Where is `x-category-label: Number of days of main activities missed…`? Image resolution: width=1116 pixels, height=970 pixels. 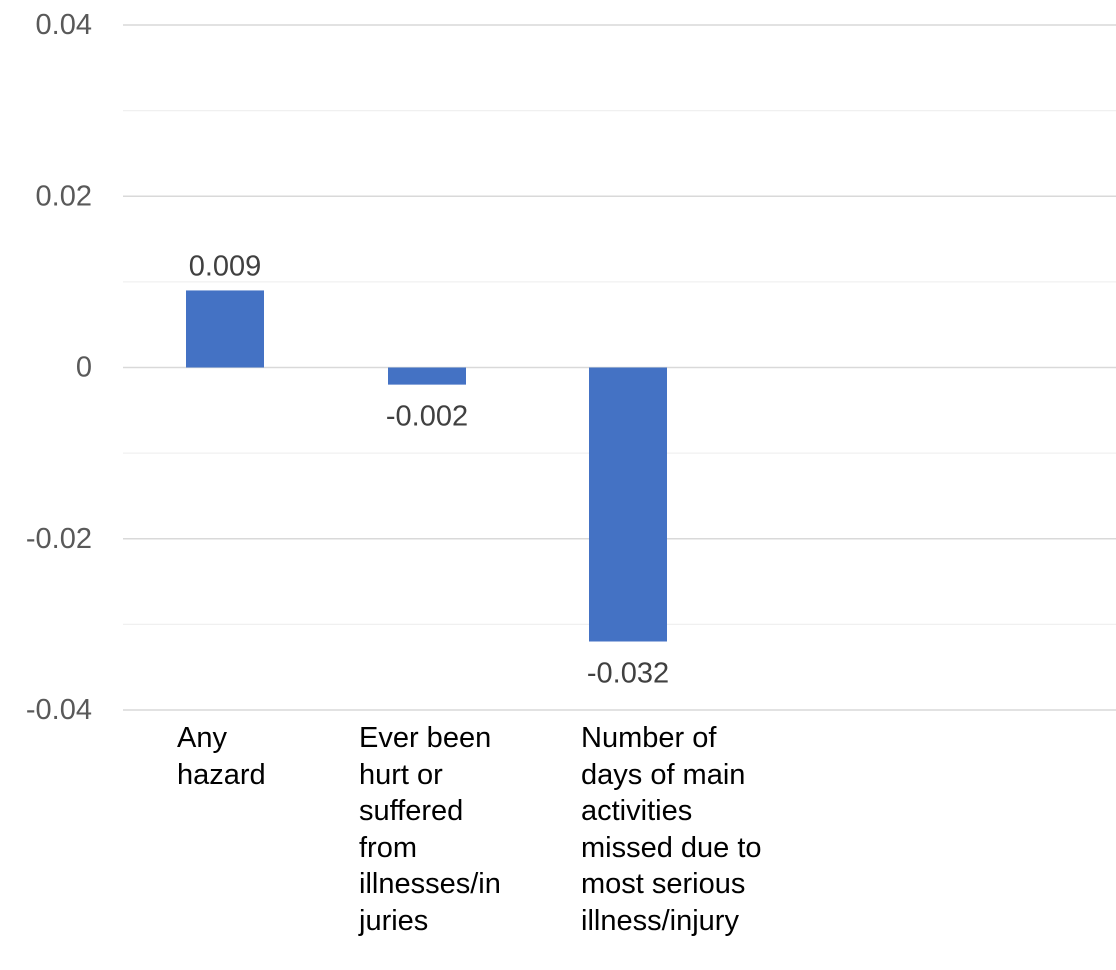
x-category-label: Number of days of main activities missed… is located at coordinates (671, 829).